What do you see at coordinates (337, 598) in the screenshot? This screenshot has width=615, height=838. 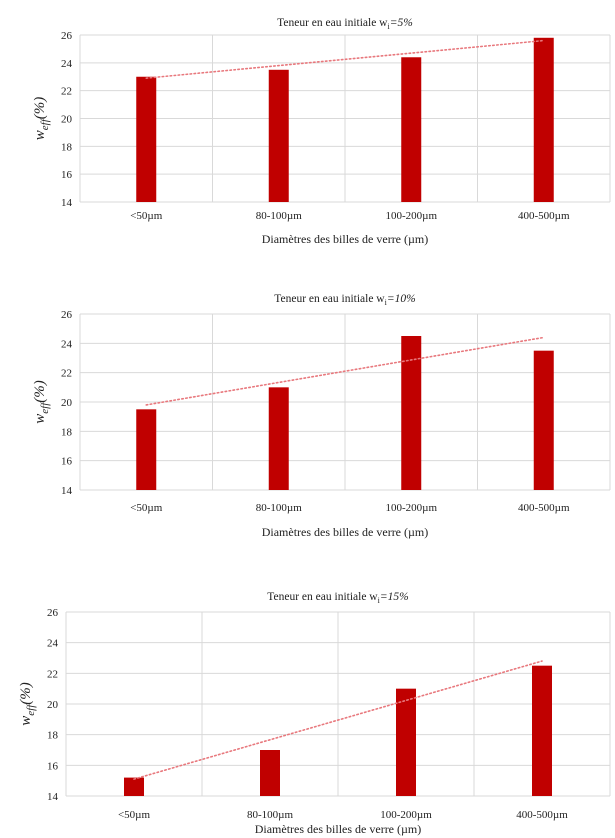 I see `chart-title: Teneur en eau initiale wi=15%` at bounding box center [337, 598].